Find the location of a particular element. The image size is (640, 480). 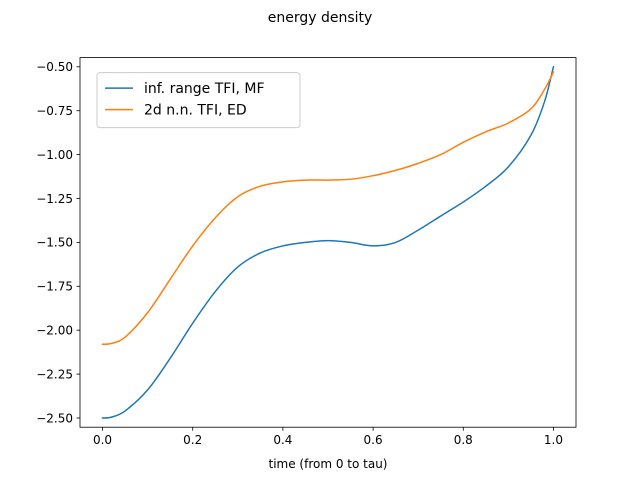

legend-box is located at coordinates (198, 100).